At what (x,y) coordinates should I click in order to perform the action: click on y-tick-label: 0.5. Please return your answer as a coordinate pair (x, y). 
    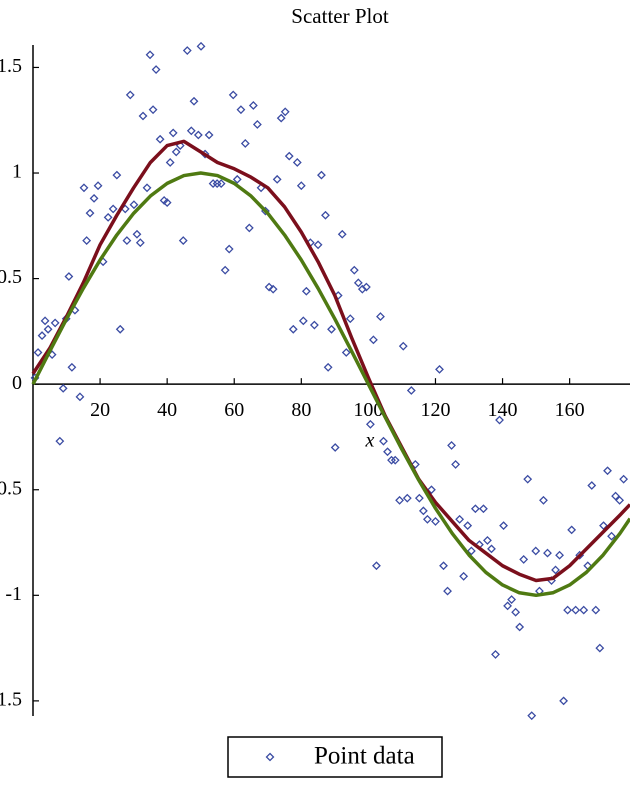
    Looking at the image, I should click on (11, 277).